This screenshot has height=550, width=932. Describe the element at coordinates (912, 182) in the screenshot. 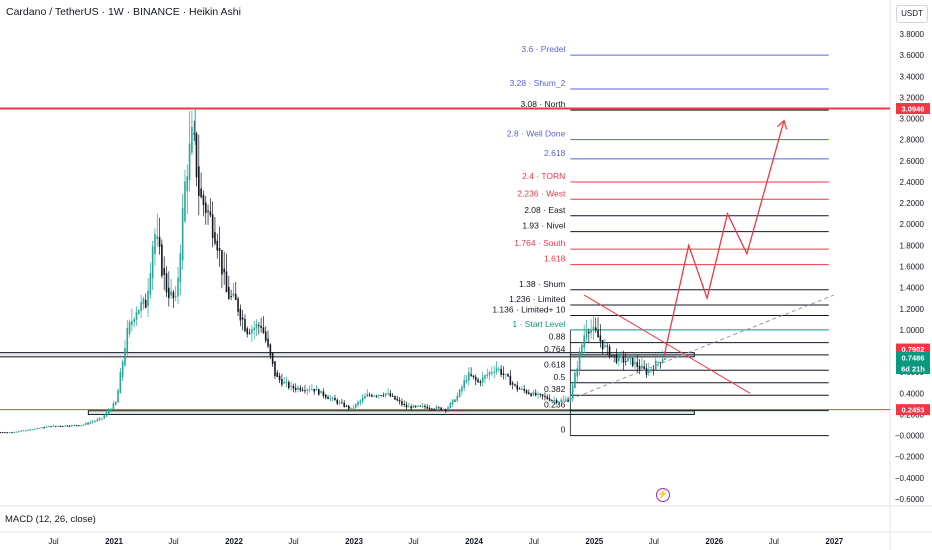

I see `y-tick-label: 2.4000` at that location.